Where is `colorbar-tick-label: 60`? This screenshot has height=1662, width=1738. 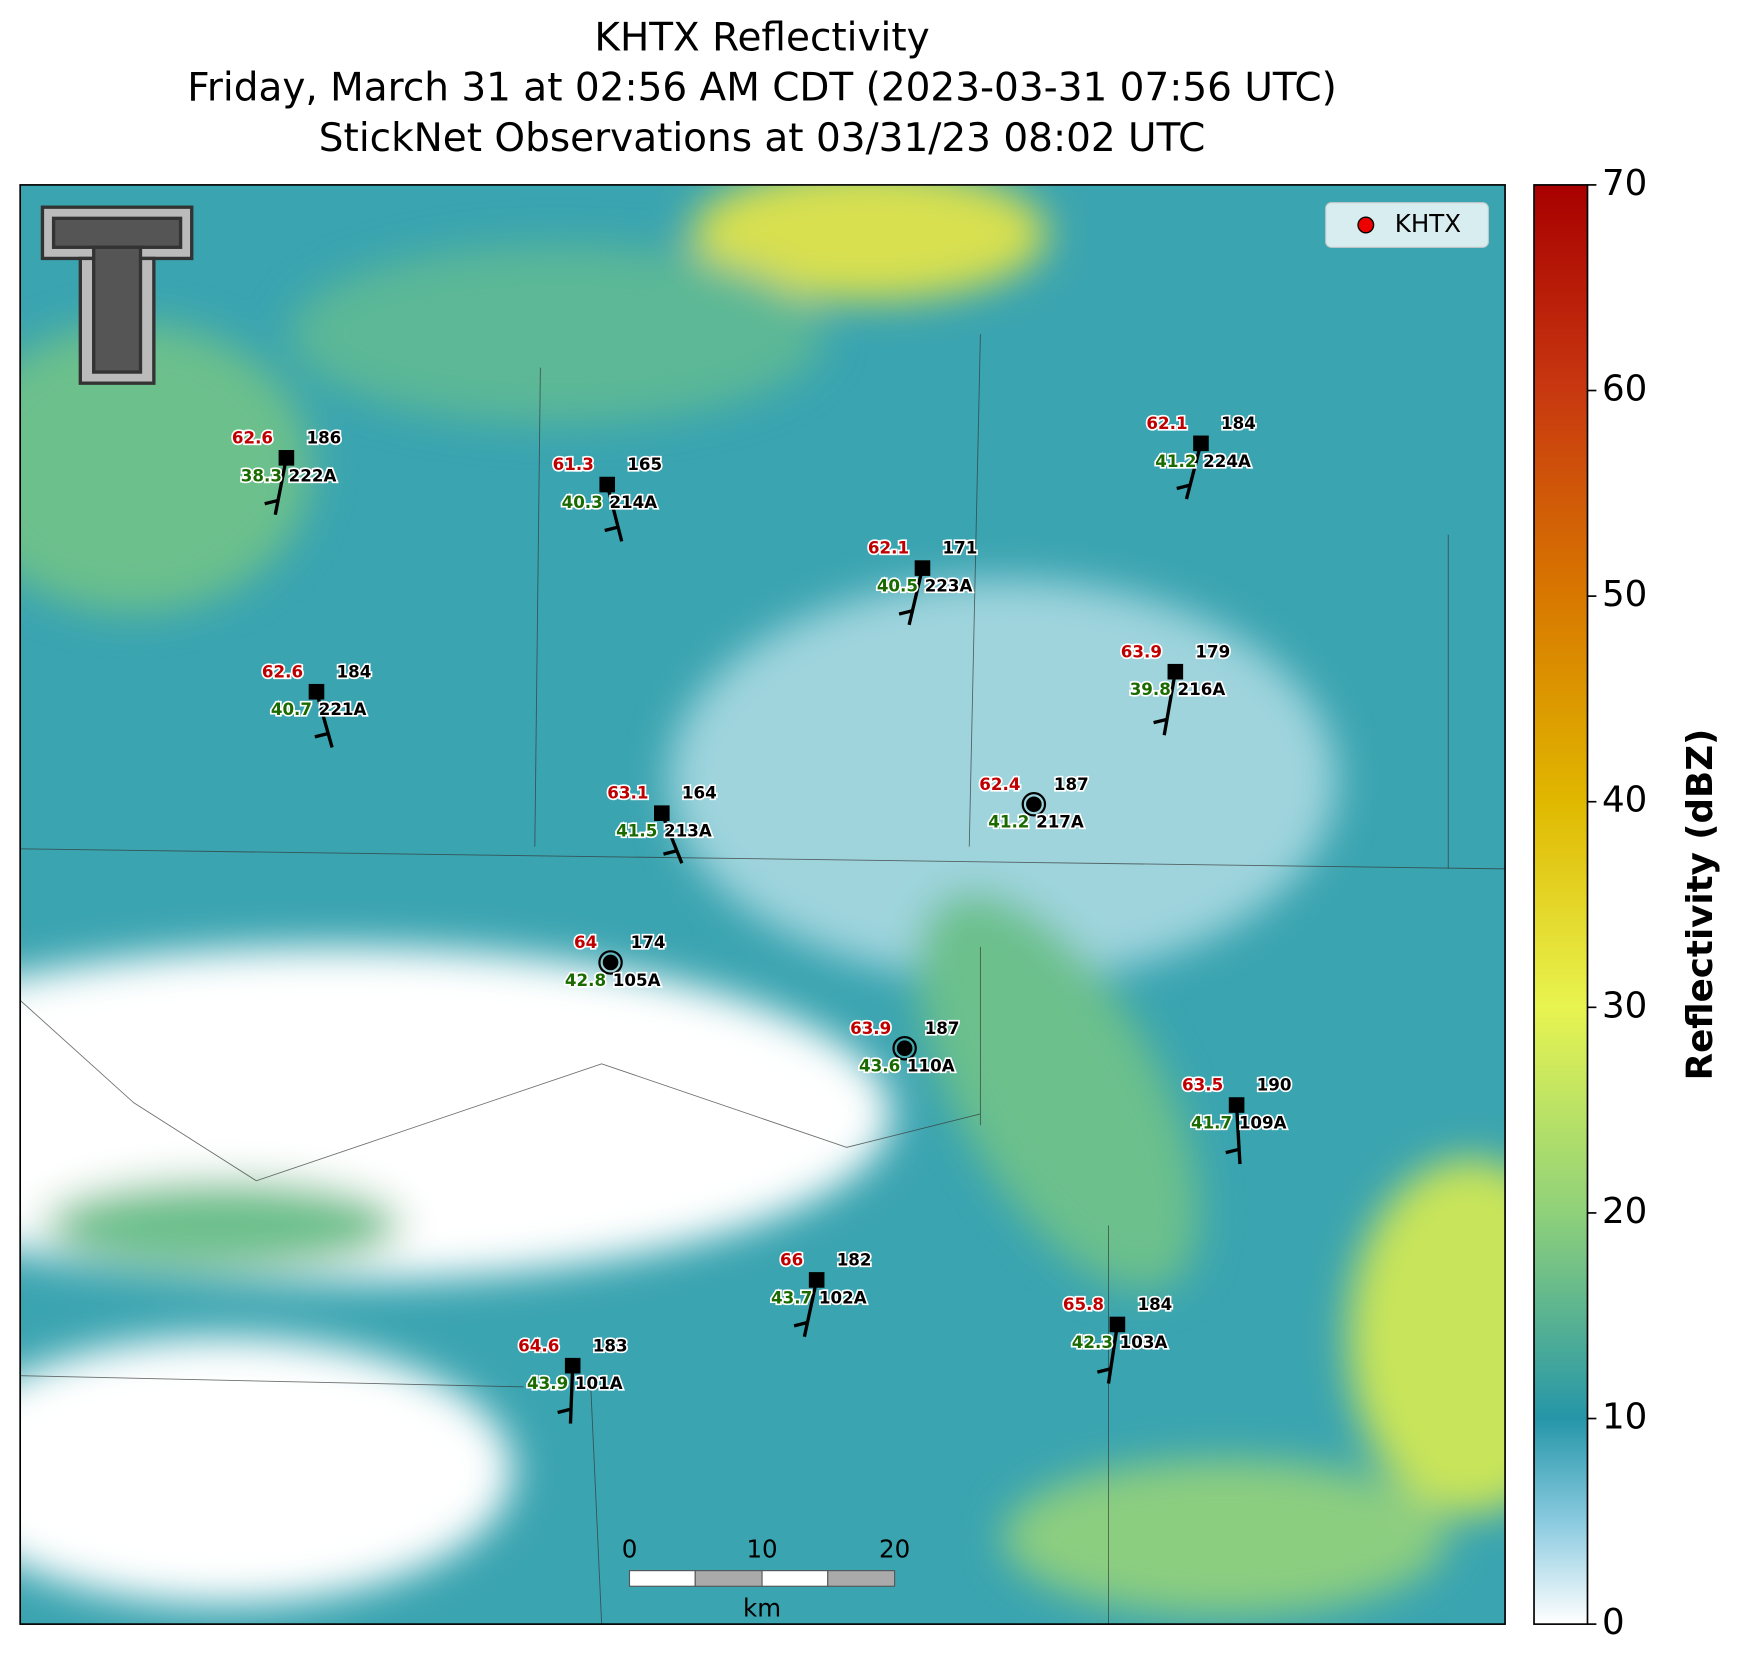
colorbar-tick-label: 60 is located at coordinates (1624, 389).